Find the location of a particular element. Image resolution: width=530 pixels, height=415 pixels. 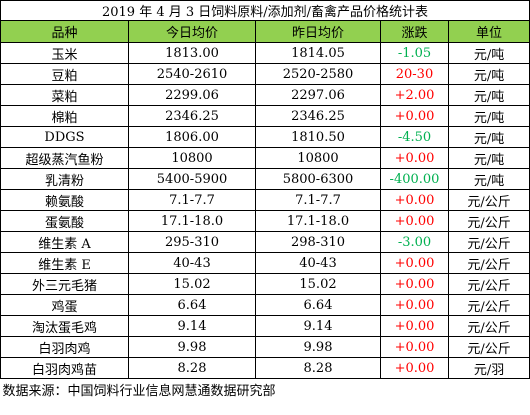

change-cell: -400.00 is located at coordinates (414, 179).